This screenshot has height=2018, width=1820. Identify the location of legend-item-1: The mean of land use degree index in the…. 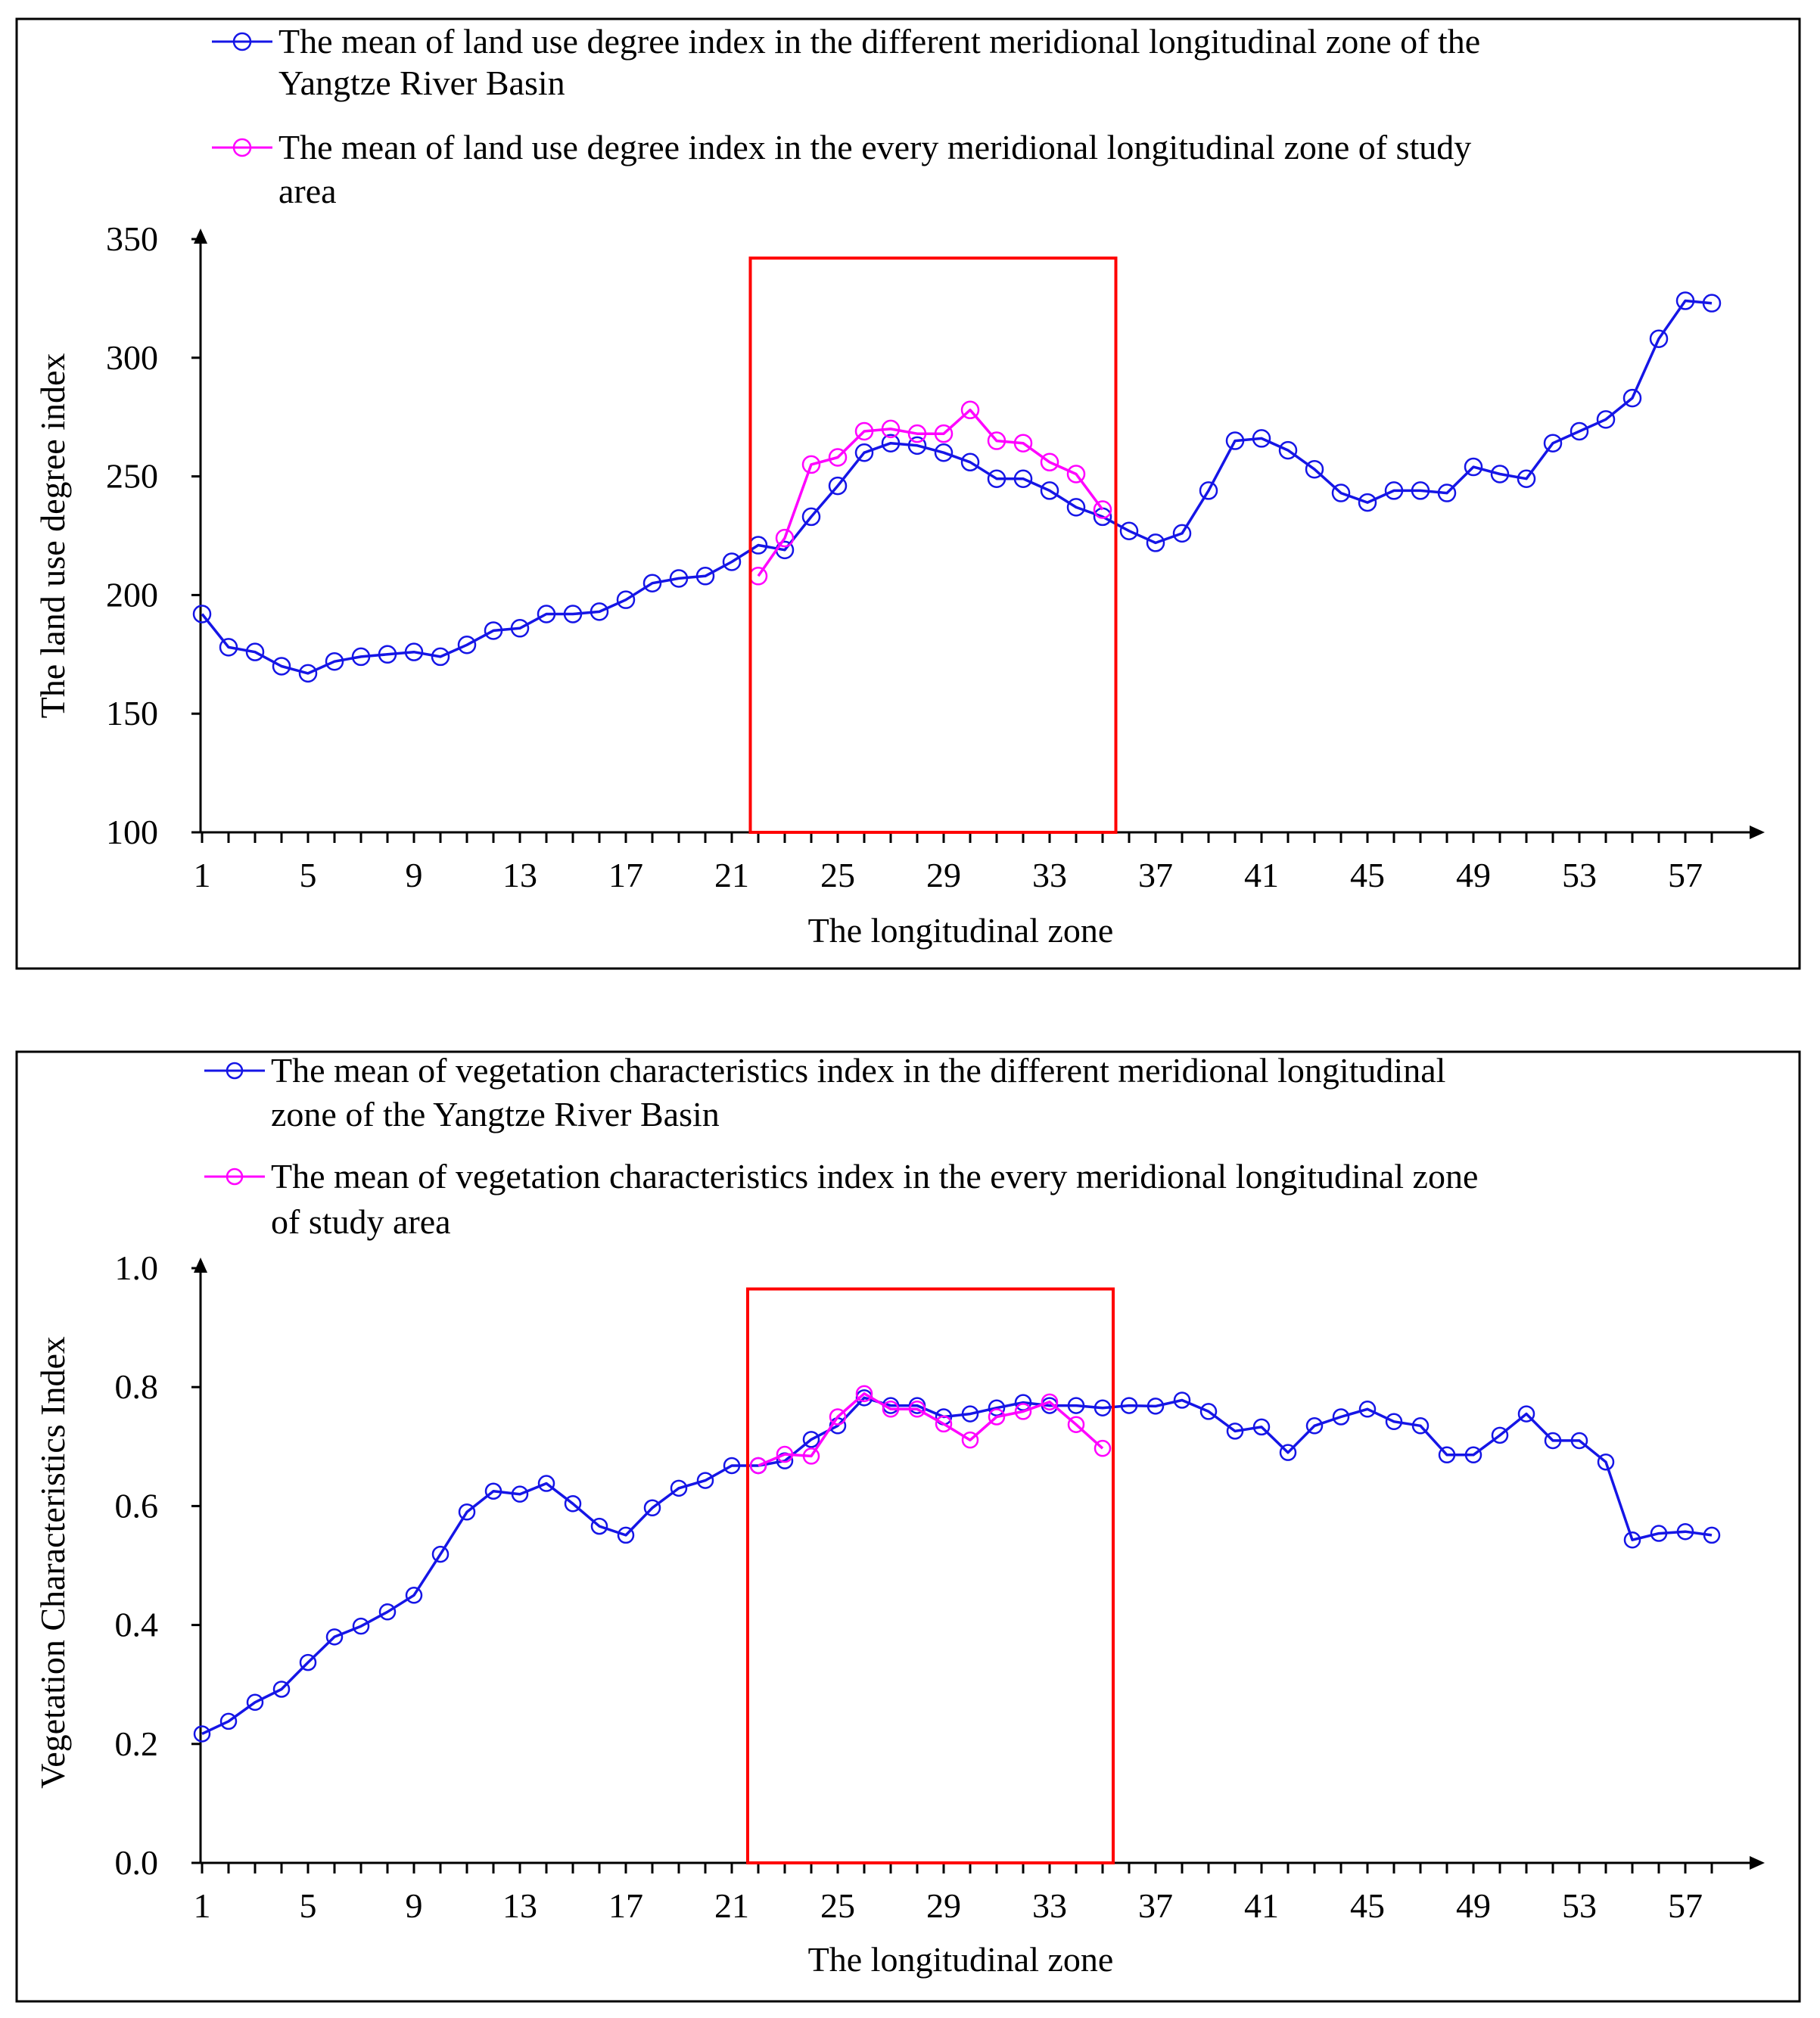
(846, 62).